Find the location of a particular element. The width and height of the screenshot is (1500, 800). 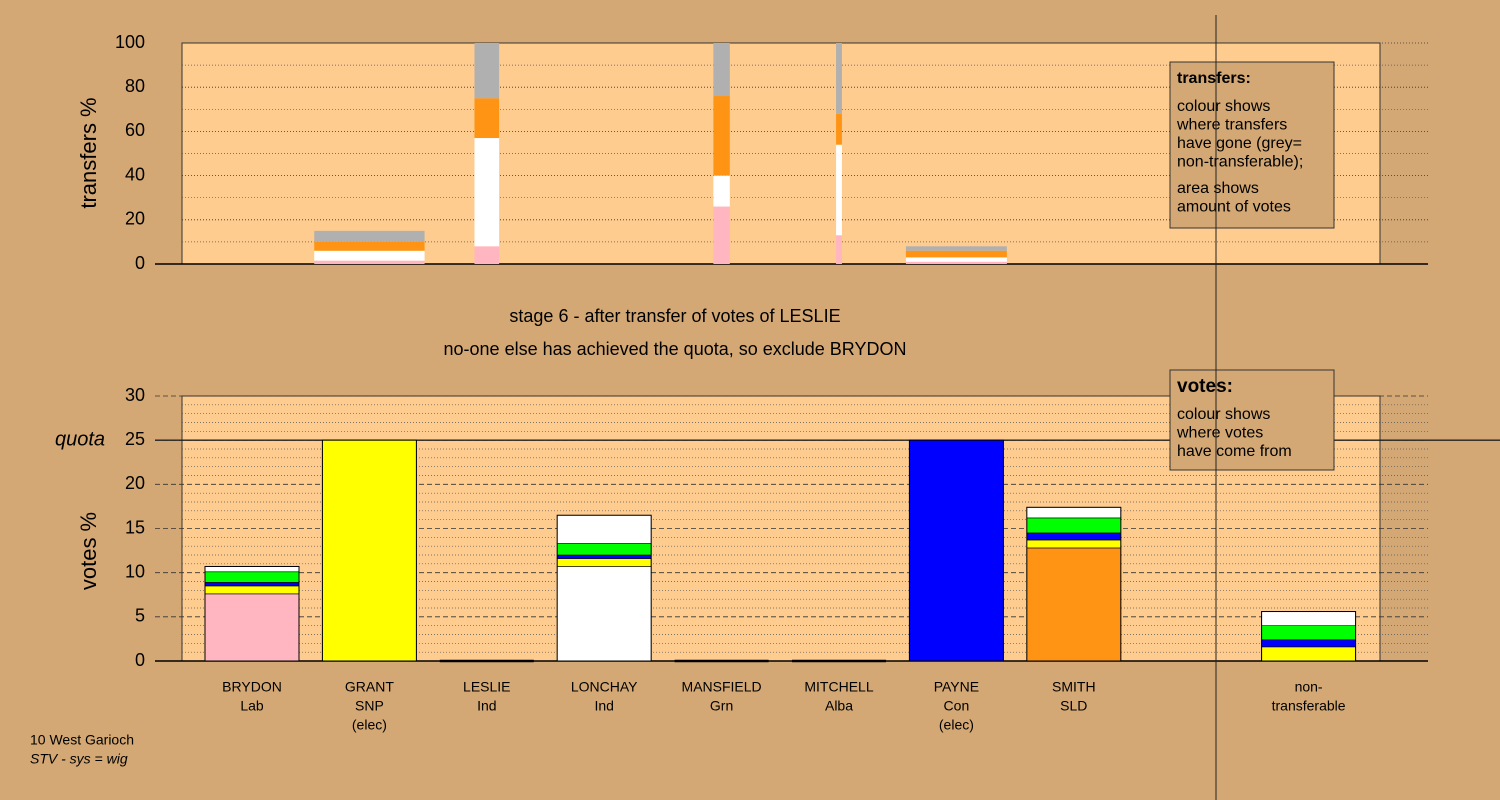

x-tick-label: MANSFIELD is located at coordinates (722, 687).